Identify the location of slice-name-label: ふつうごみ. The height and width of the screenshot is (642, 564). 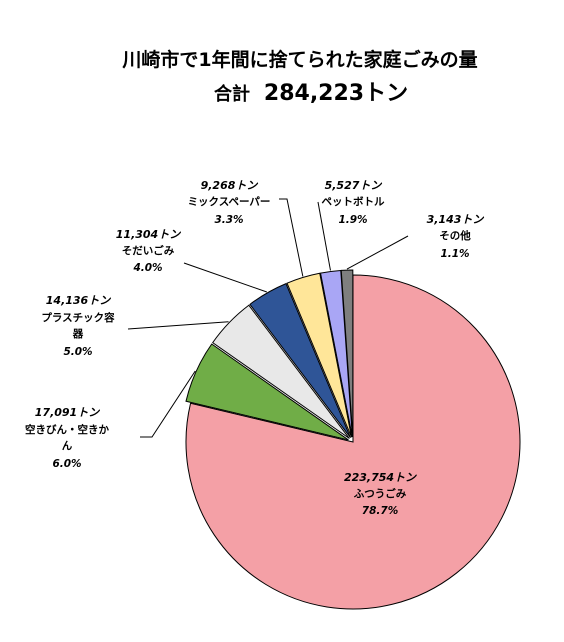
(380, 493).